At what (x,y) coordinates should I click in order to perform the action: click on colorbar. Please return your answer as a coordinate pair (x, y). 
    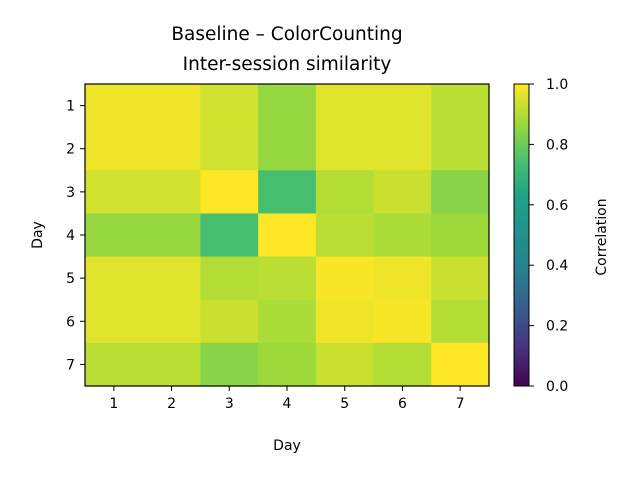
    Looking at the image, I should click on (521, 235).